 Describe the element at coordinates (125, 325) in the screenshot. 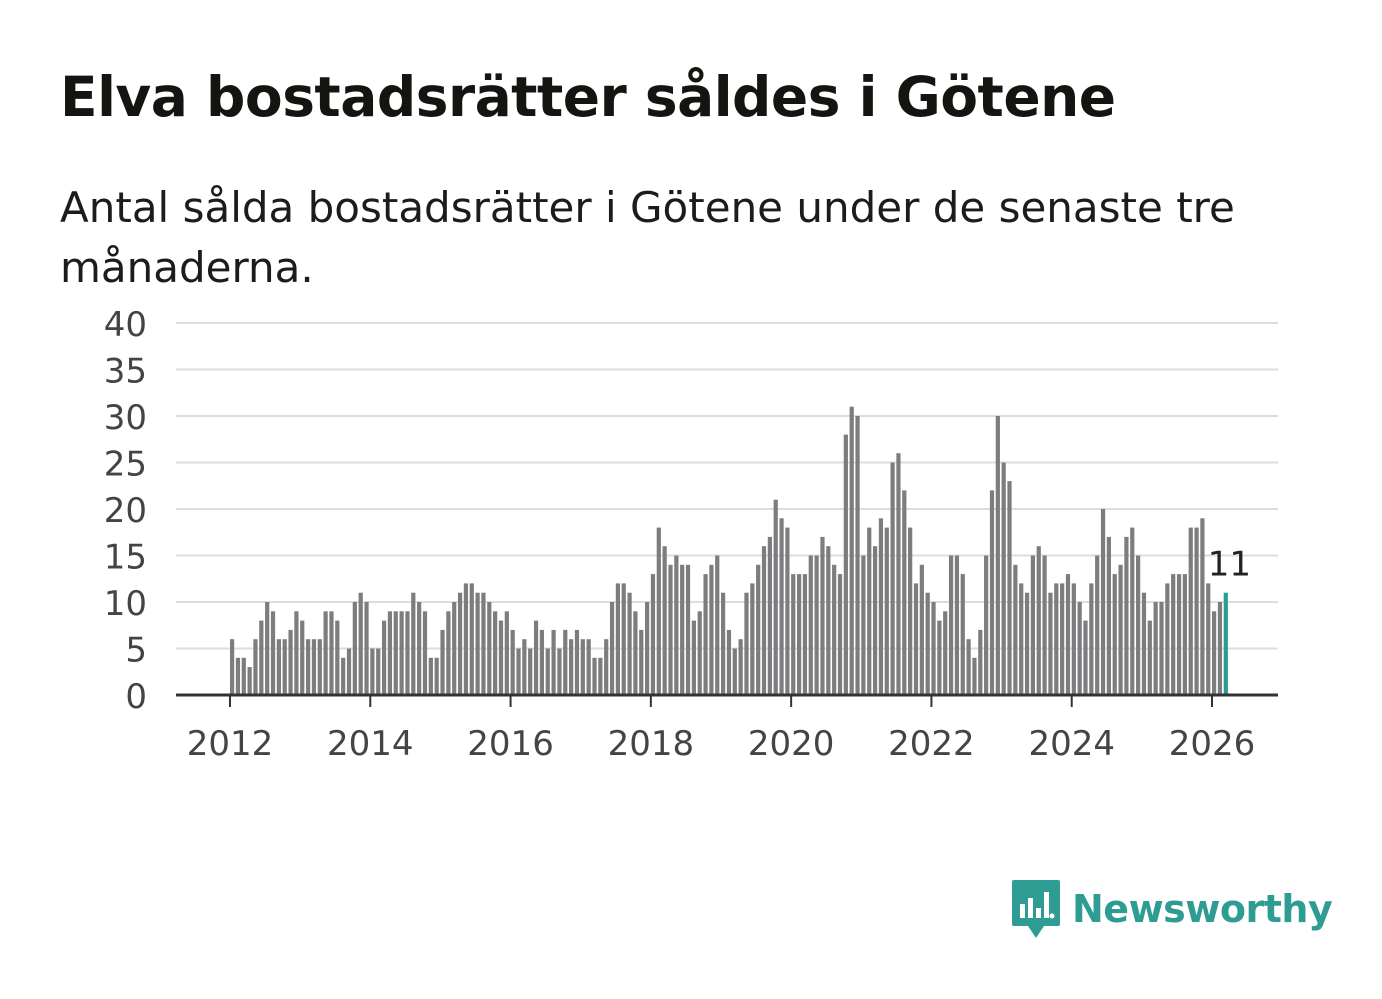

I see `y-tick-label: 40` at that location.